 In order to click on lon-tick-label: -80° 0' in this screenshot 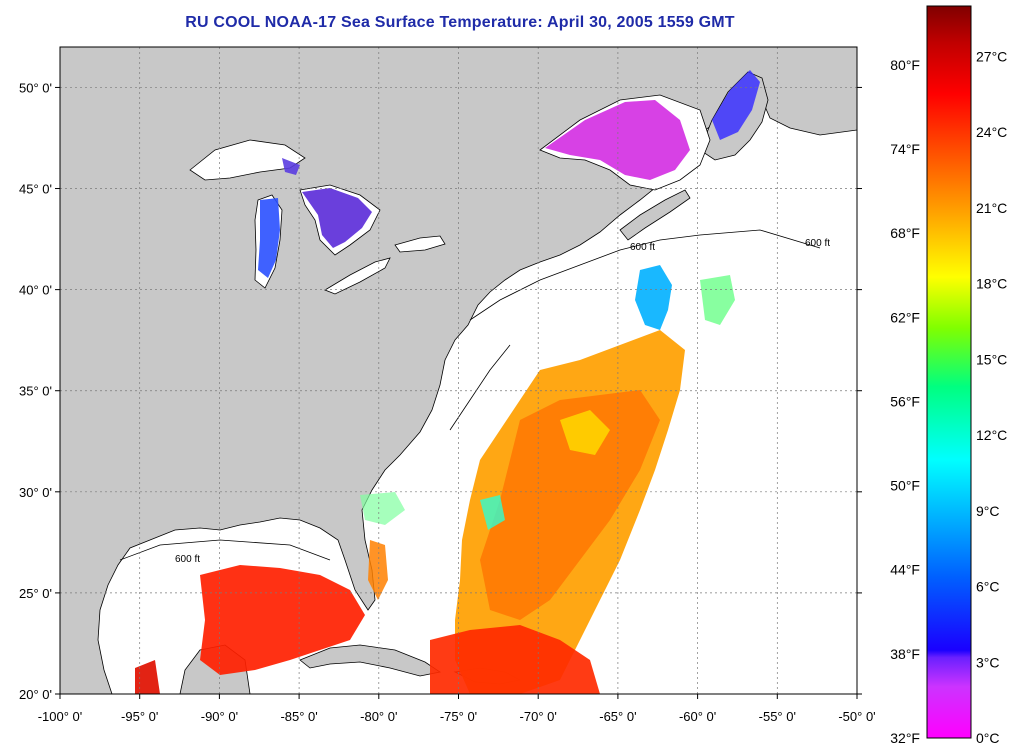, I will do `click(378, 716)`.